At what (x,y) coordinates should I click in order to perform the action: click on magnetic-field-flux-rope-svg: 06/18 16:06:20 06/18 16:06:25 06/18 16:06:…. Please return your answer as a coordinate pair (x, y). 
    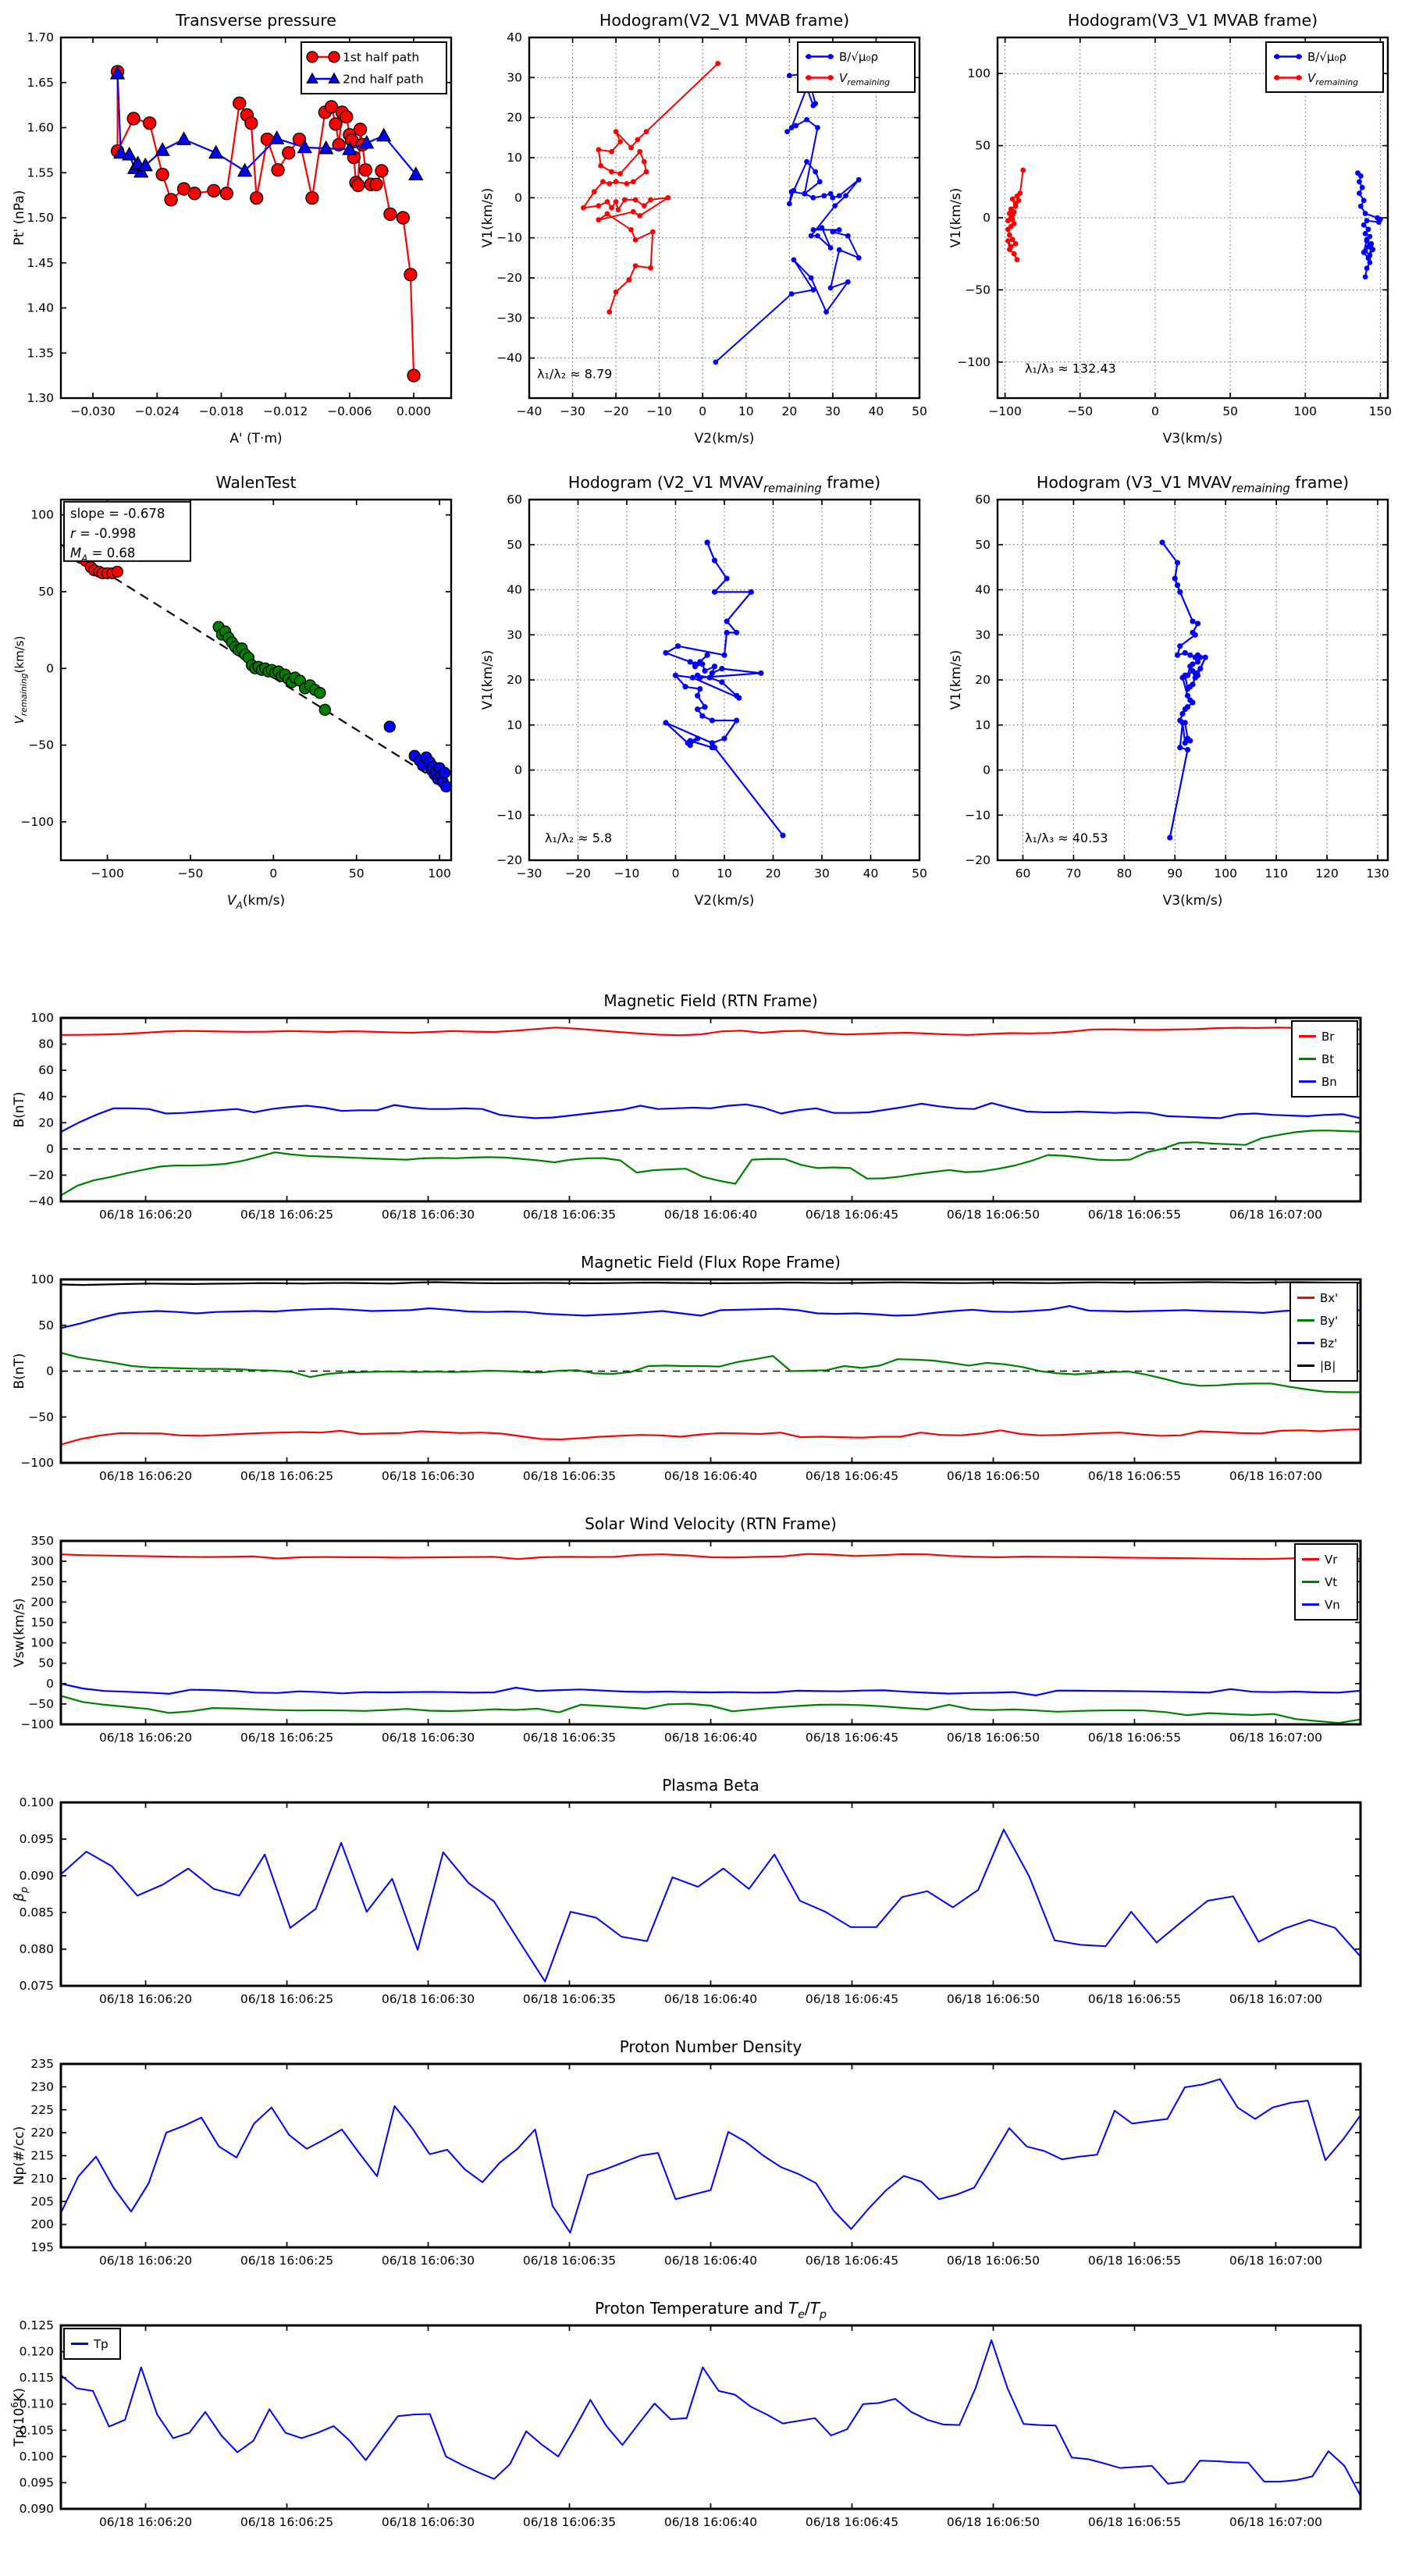
    Looking at the image, I should click on (687, 1368).